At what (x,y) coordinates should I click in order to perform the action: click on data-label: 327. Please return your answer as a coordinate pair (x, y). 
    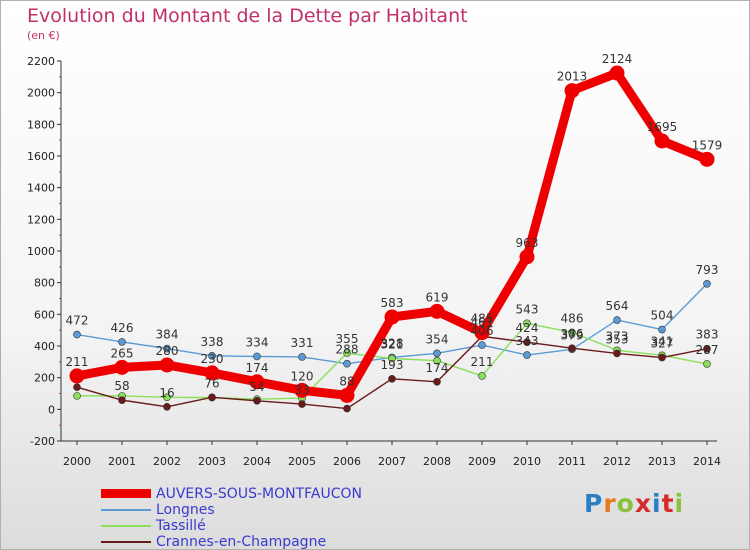
    Looking at the image, I should click on (662, 344).